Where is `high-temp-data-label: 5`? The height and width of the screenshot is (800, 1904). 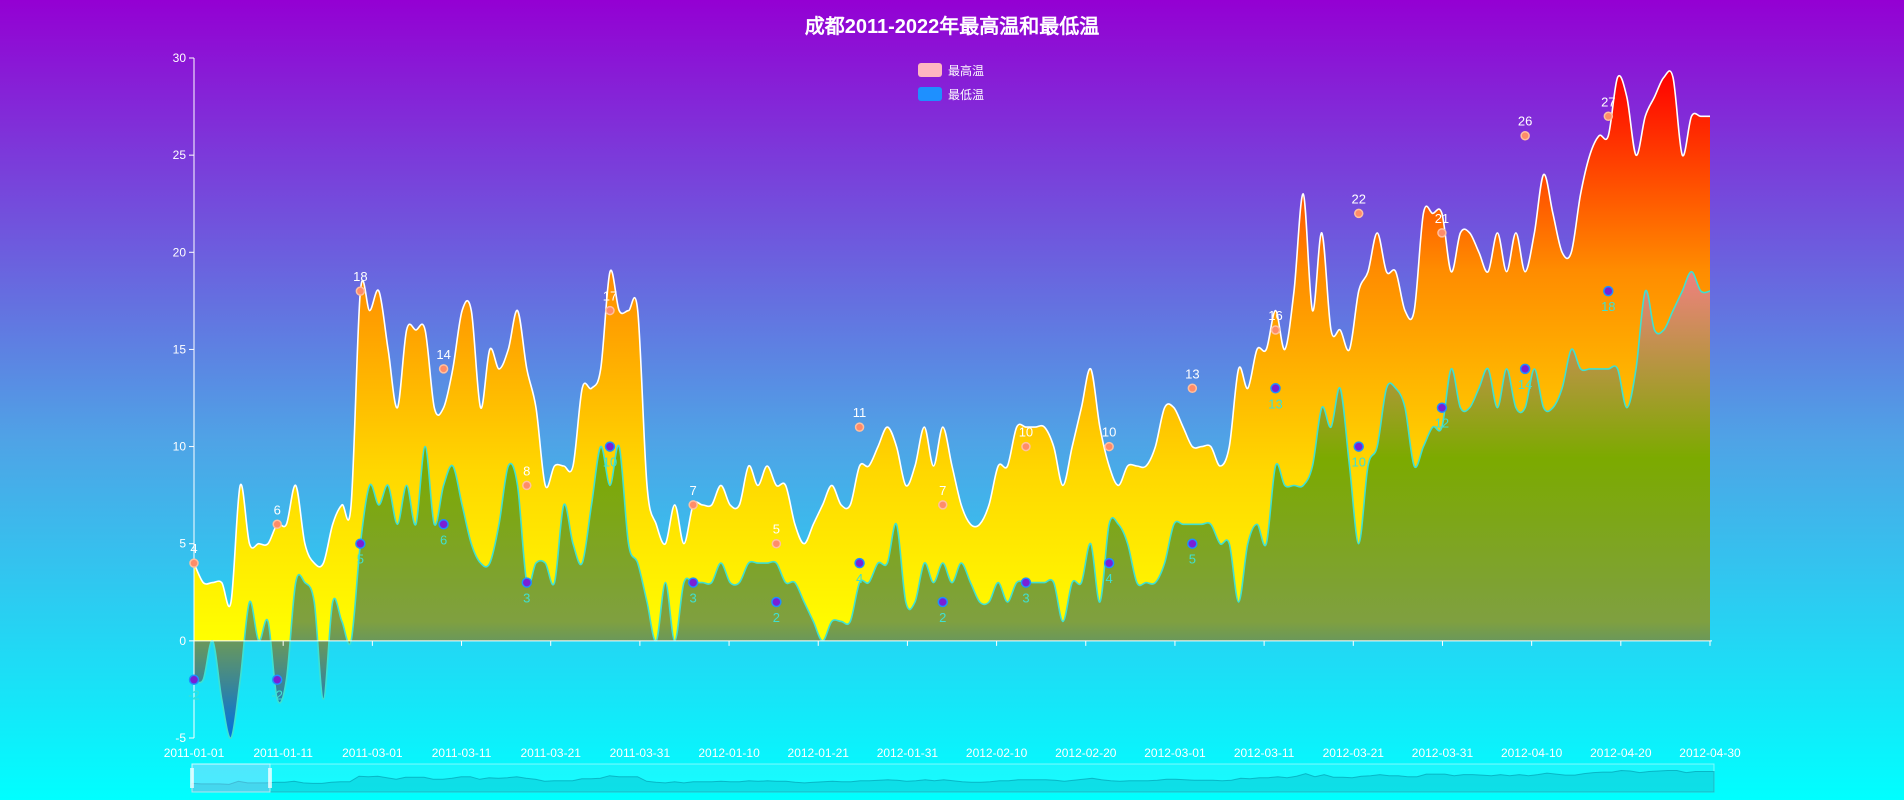
high-temp-data-label: 5 is located at coordinates (776, 529).